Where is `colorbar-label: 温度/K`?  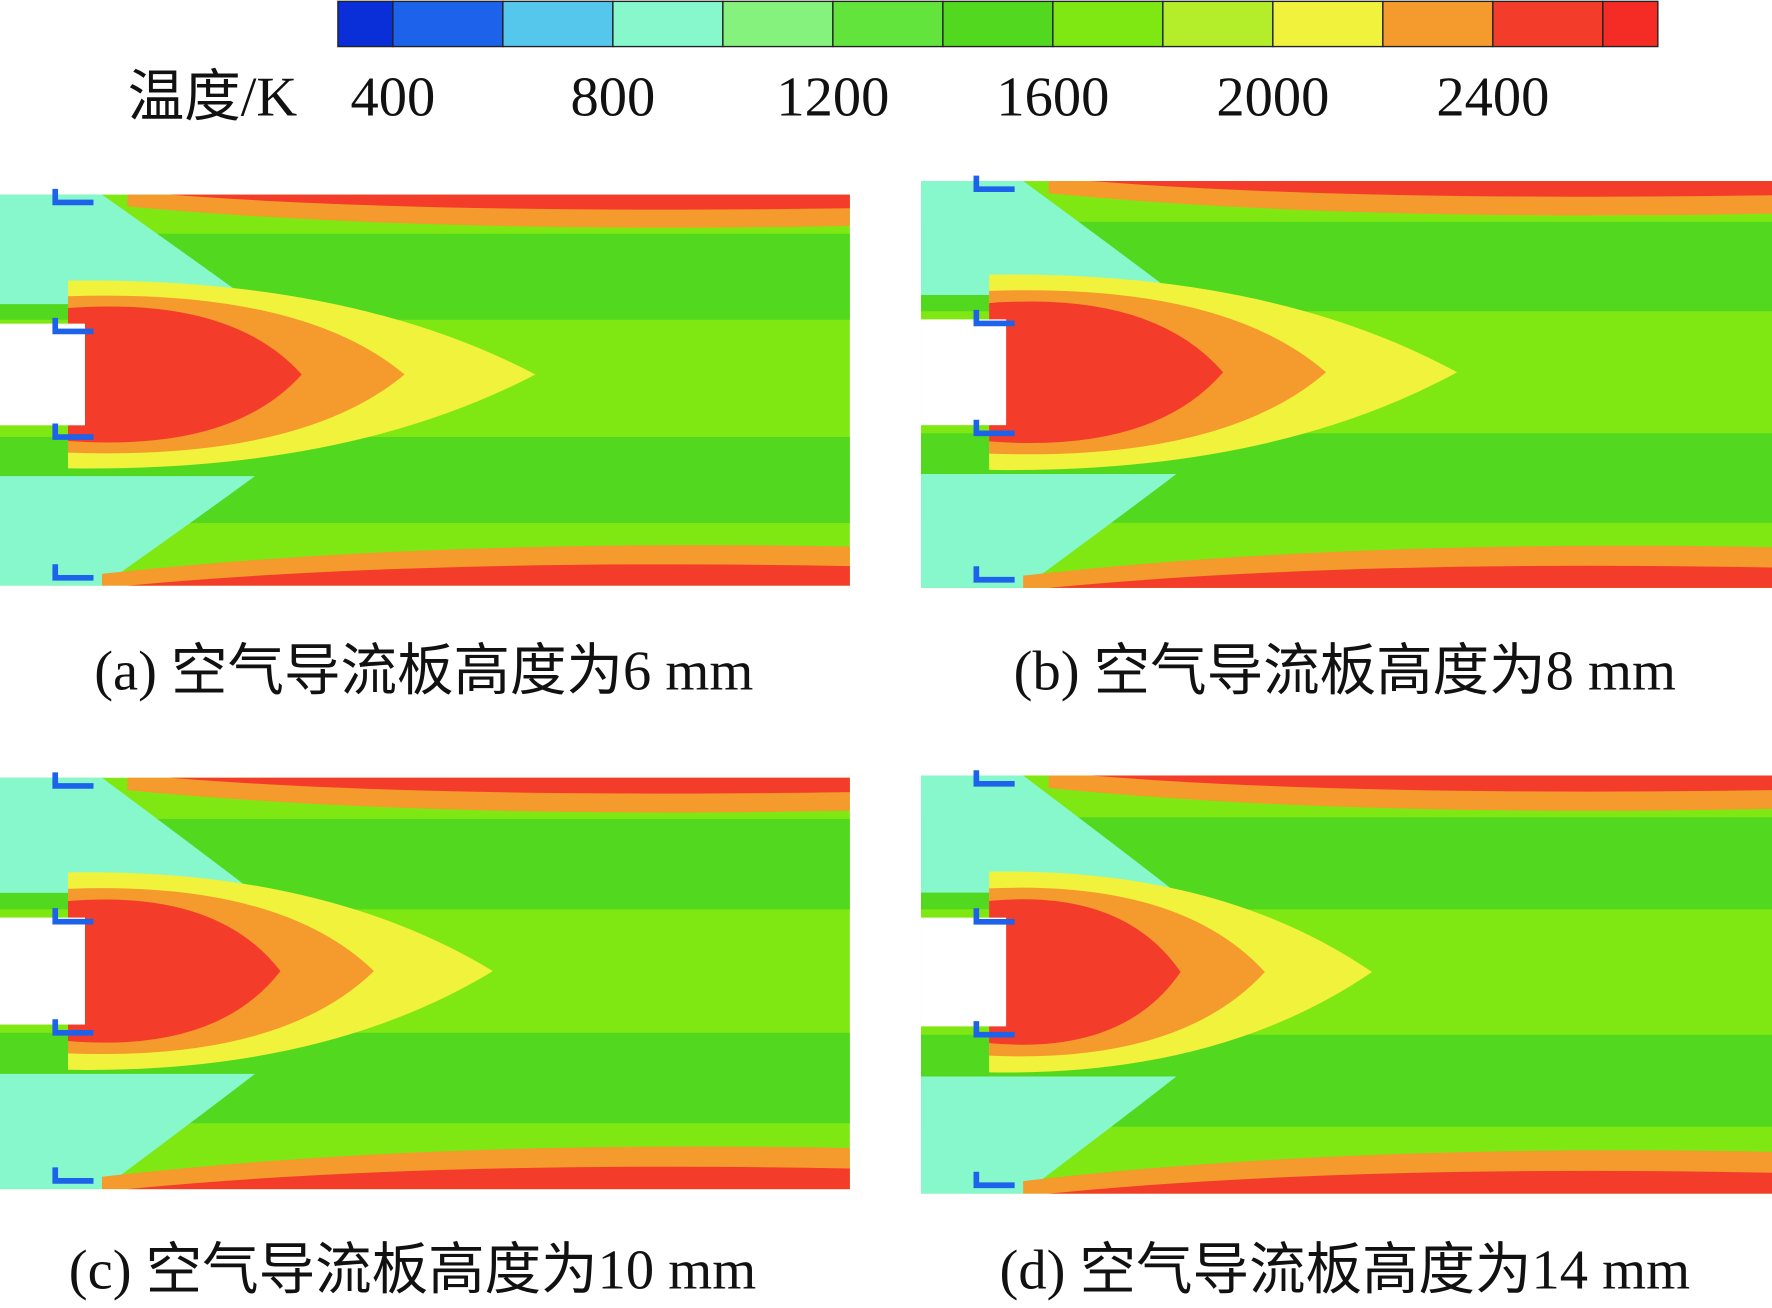 colorbar-label: 温度/K is located at coordinates (213, 98).